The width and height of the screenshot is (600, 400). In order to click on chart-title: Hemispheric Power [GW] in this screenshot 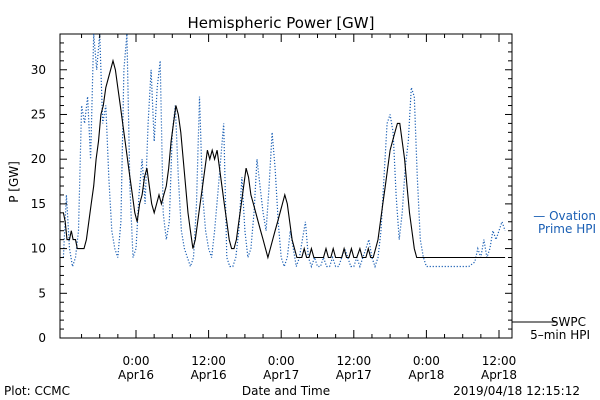, I will do `click(281, 23)`.